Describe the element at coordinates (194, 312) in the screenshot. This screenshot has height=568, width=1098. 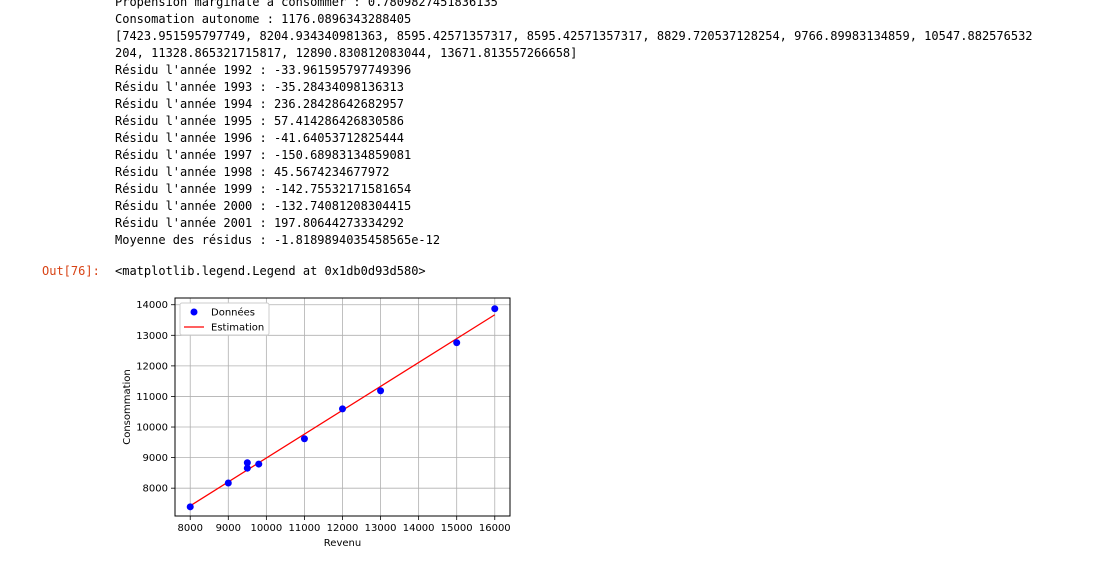
I see `legend-marker-donnees` at that location.